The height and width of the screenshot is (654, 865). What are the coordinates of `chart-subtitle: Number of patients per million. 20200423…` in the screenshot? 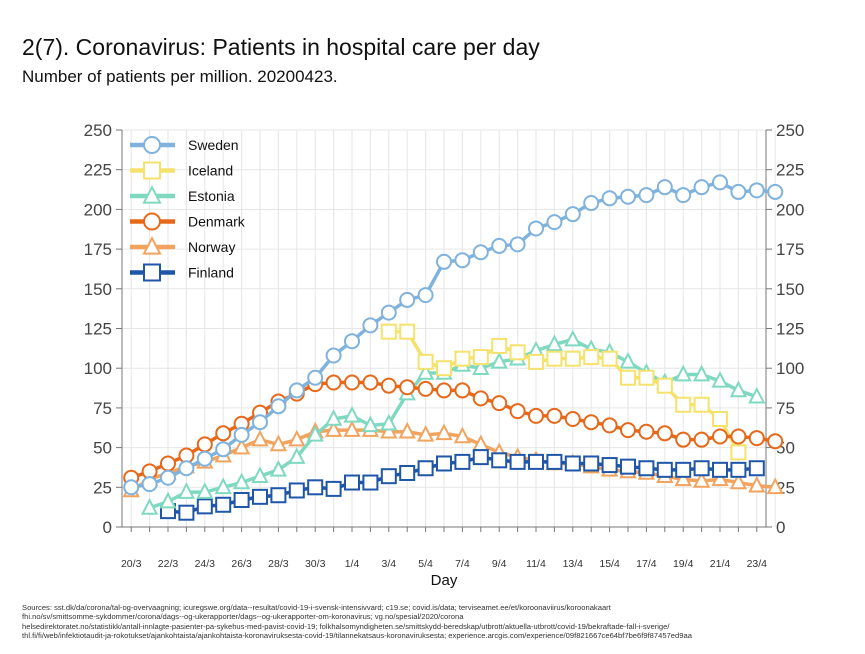 It's located at (180, 76).